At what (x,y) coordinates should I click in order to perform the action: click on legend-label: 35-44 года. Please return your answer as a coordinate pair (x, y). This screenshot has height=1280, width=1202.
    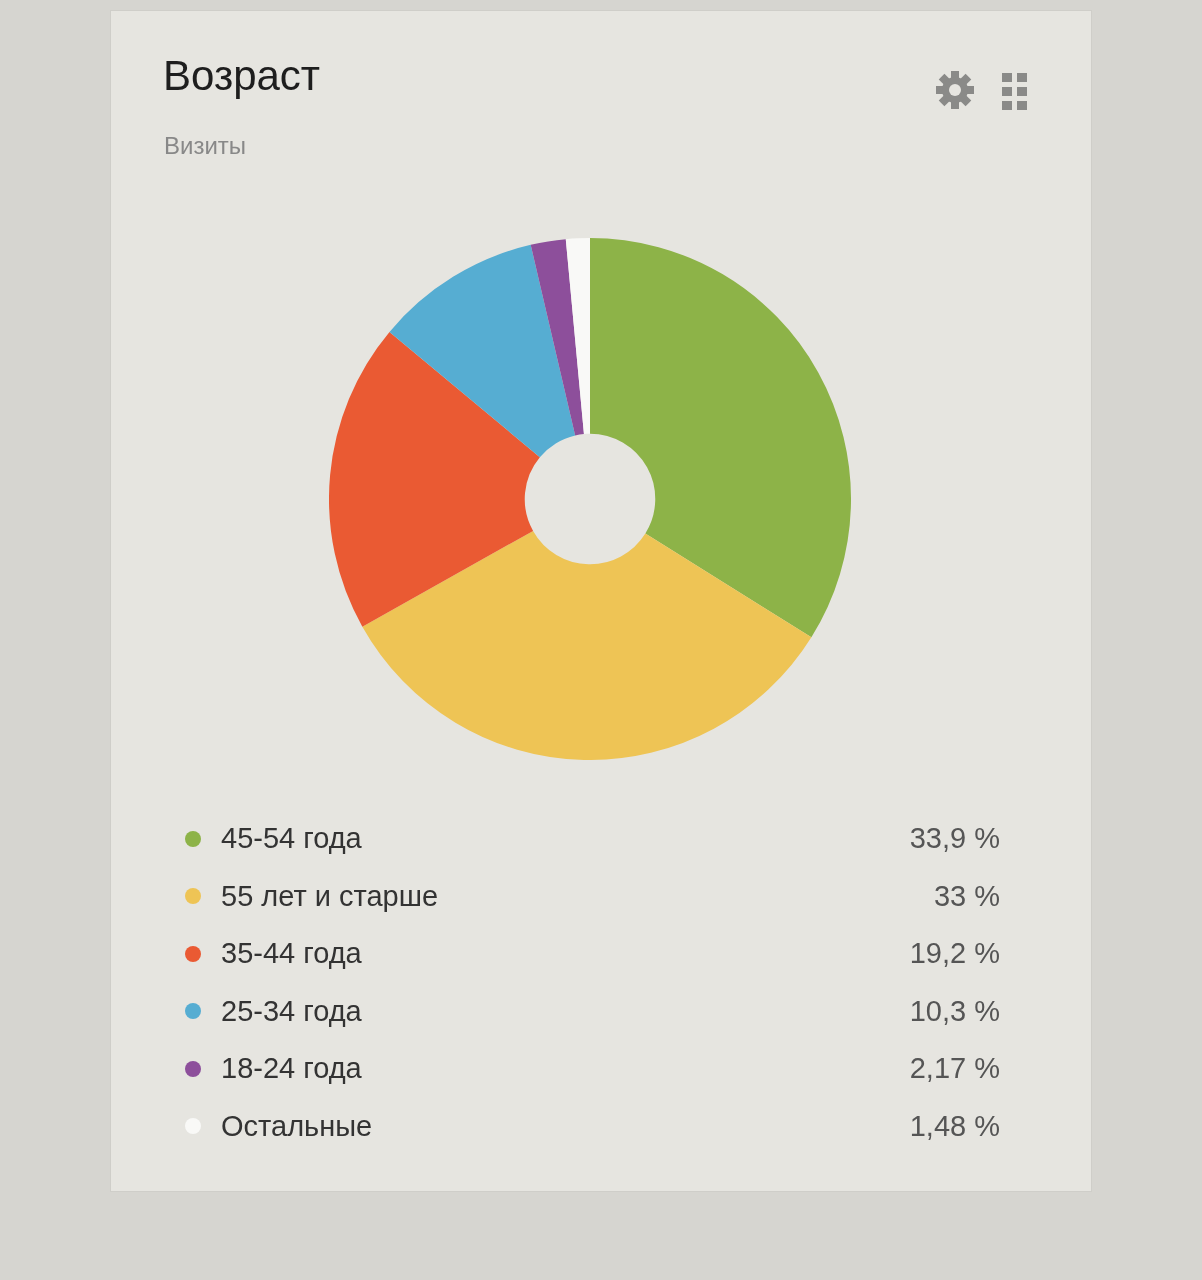
    Looking at the image, I should click on (292, 954).